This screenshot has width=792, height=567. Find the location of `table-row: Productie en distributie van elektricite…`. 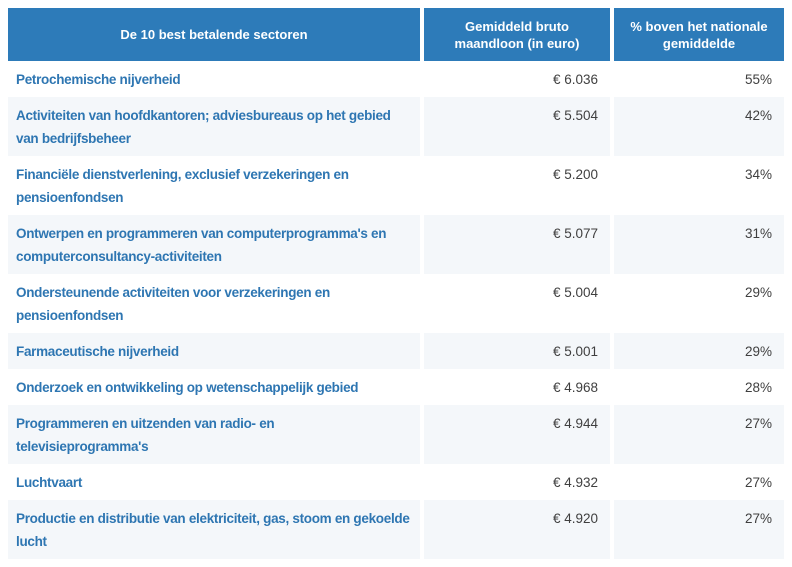

table-row: Productie en distributie van elektricite… is located at coordinates (396, 529).